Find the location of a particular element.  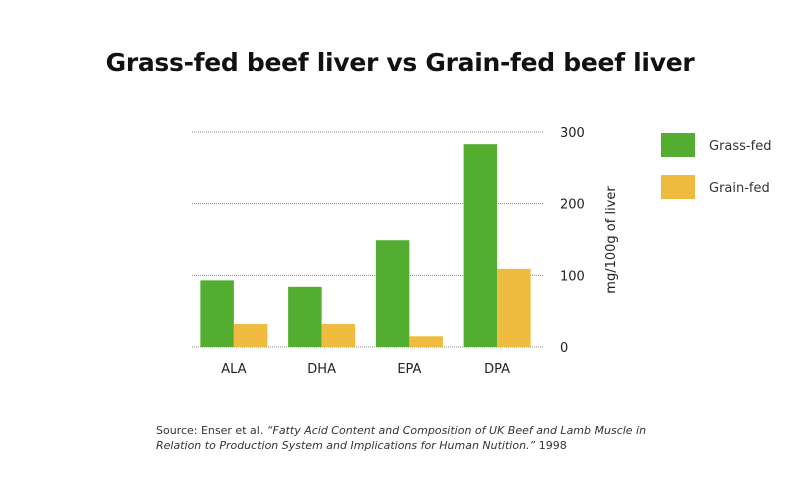

y-tick-label: 200 is located at coordinates (572, 205).